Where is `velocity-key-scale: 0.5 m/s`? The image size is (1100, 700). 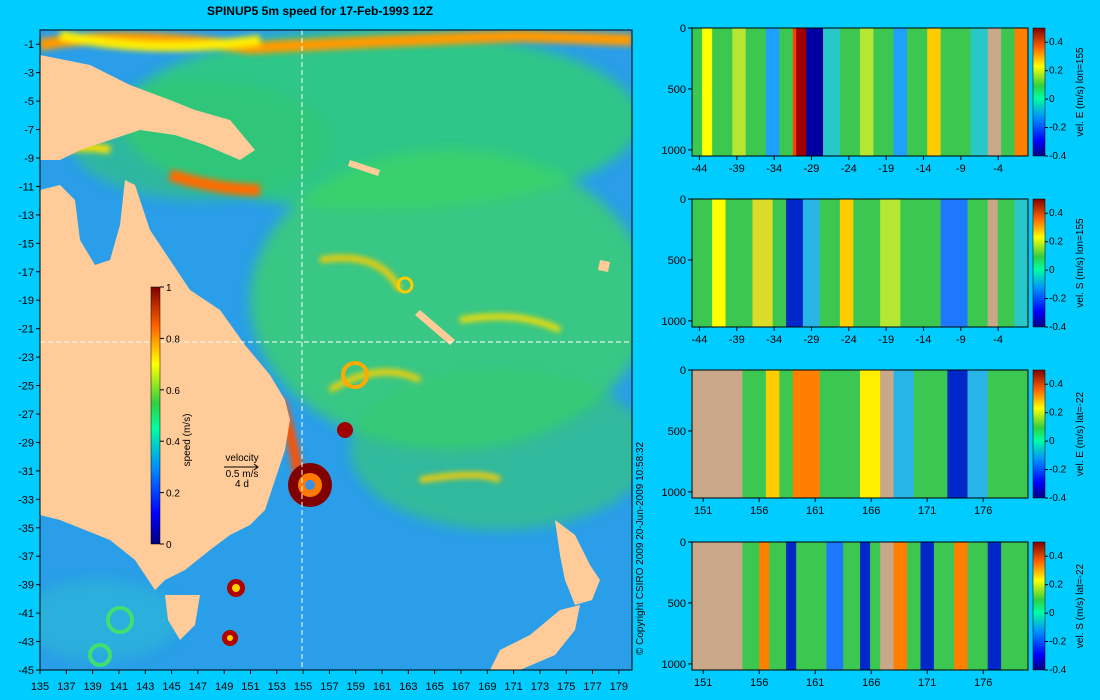 velocity-key-scale: 0.5 m/s is located at coordinates (242, 474).